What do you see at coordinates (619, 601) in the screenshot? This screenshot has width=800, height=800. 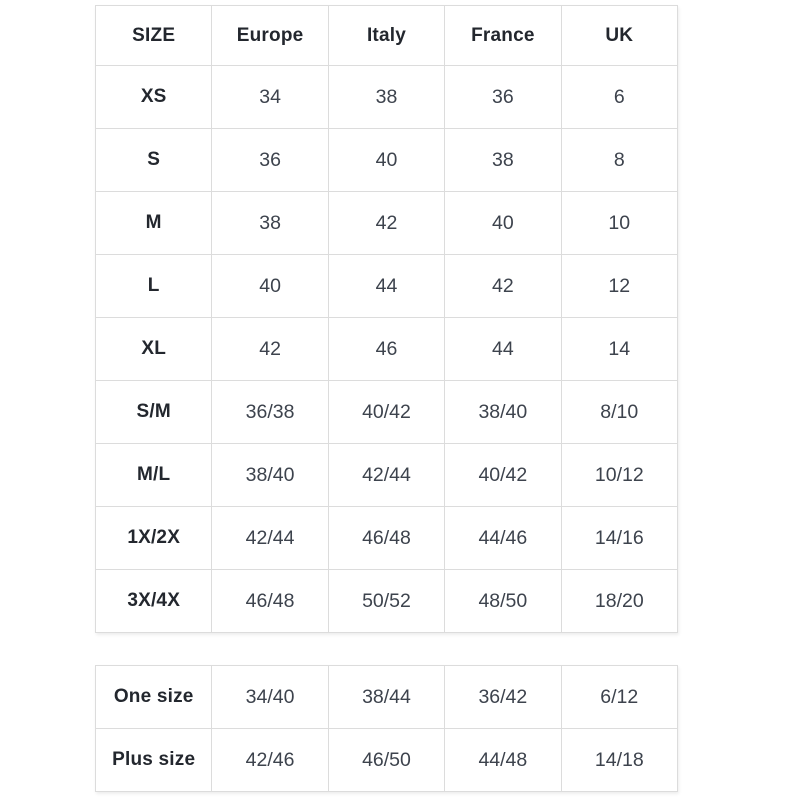 I see `value-cell: 18/20` at bounding box center [619, 601].